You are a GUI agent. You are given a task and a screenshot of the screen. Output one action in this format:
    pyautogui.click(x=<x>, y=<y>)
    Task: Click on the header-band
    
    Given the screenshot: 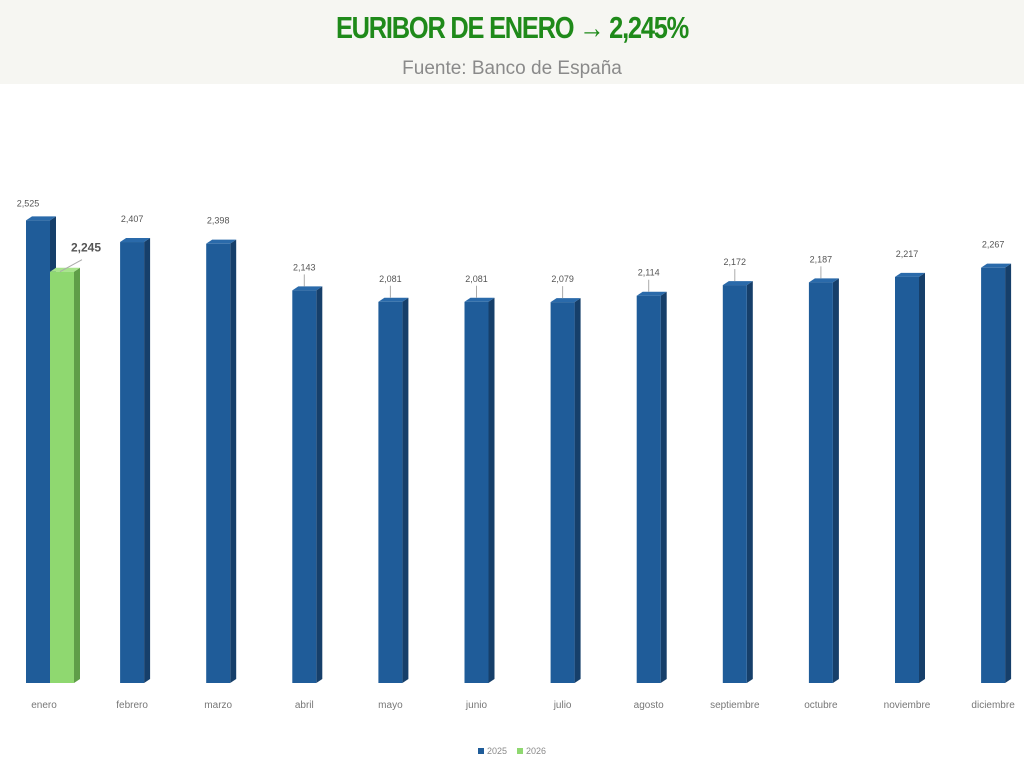 What is the action you would take?
    pyautogui.click(x=512, y=42)
    